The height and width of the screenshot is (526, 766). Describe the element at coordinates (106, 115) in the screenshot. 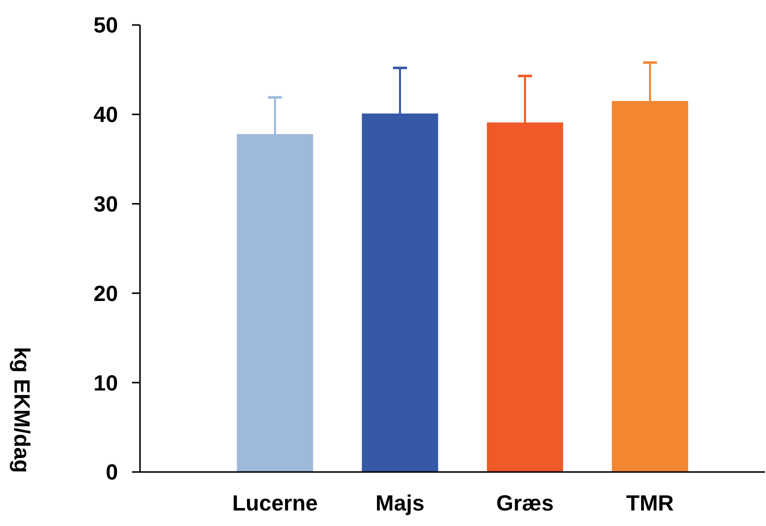

I see `y-tick-label: 40` at that location.